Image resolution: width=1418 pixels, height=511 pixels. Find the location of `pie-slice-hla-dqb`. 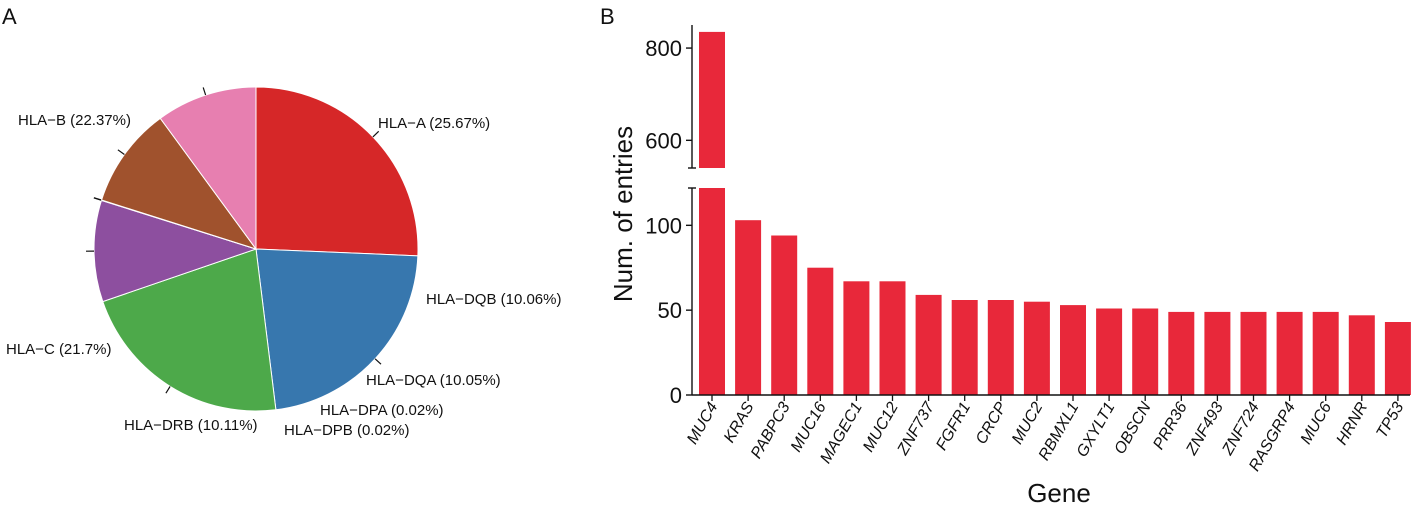

pie-slice-hla-dqb is located at coordinates (208, 168).